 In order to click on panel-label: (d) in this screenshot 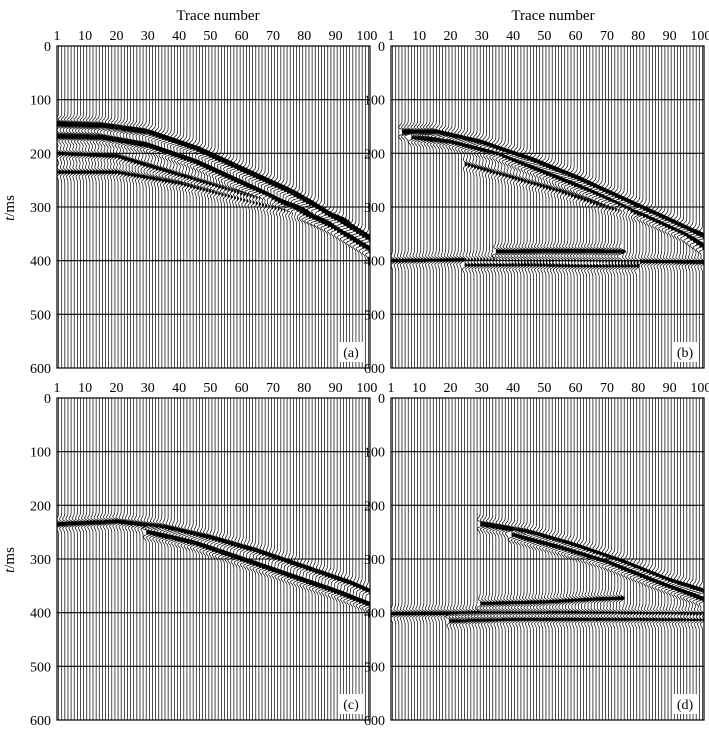, I will do `click(685, 705)`.